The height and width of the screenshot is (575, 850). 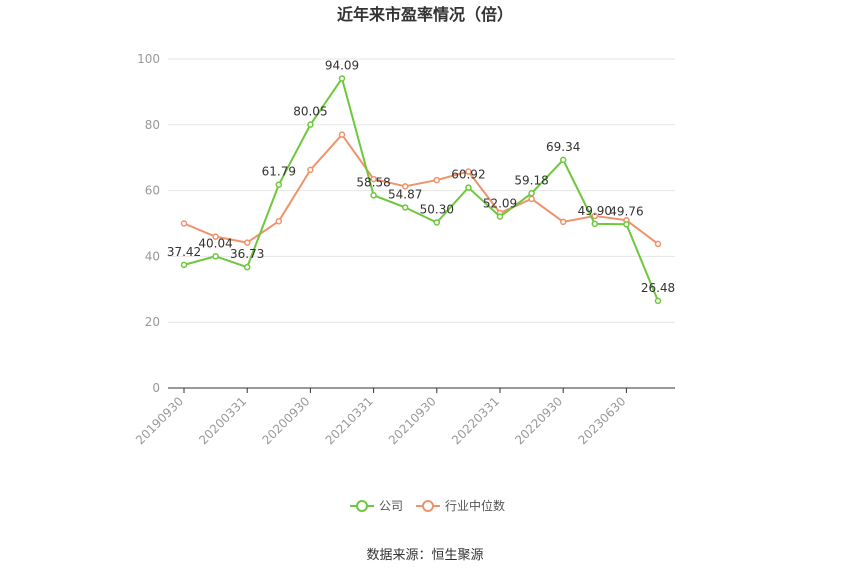 What do you see at coordinates (148, 59) in the screenshot?
I see `y-tick-label: 100` at bounding box center [148, 59].